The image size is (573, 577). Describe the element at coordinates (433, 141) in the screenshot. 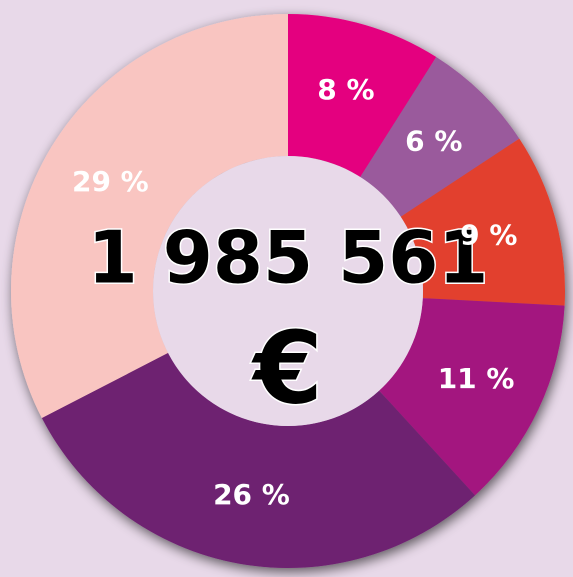

I see `value-label: 6 %` at that location.